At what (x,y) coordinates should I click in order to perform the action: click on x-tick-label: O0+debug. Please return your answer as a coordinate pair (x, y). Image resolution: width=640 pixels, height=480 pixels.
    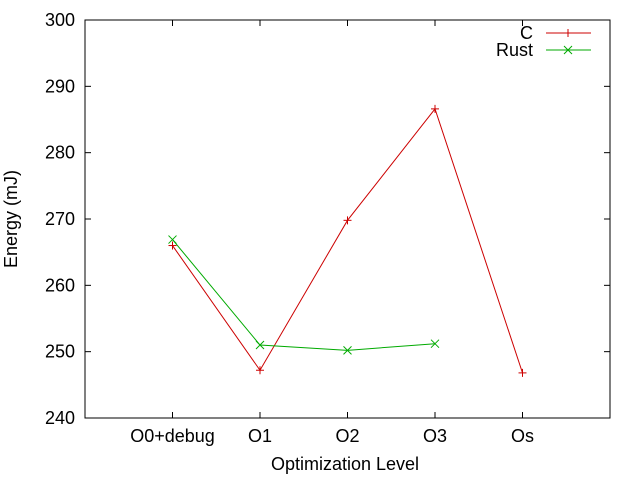
    Looking at the image, I should click on (172, 436).